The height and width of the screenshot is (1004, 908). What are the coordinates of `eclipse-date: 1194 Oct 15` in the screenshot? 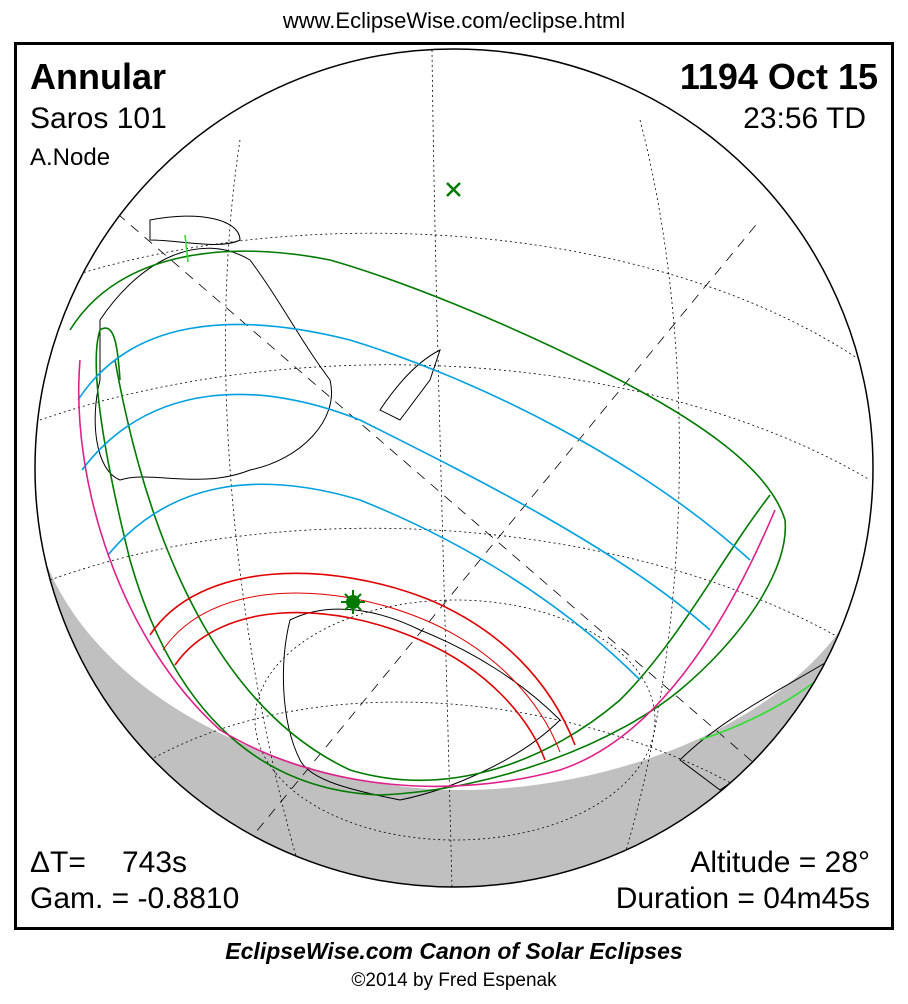 It's located at (778, 76).